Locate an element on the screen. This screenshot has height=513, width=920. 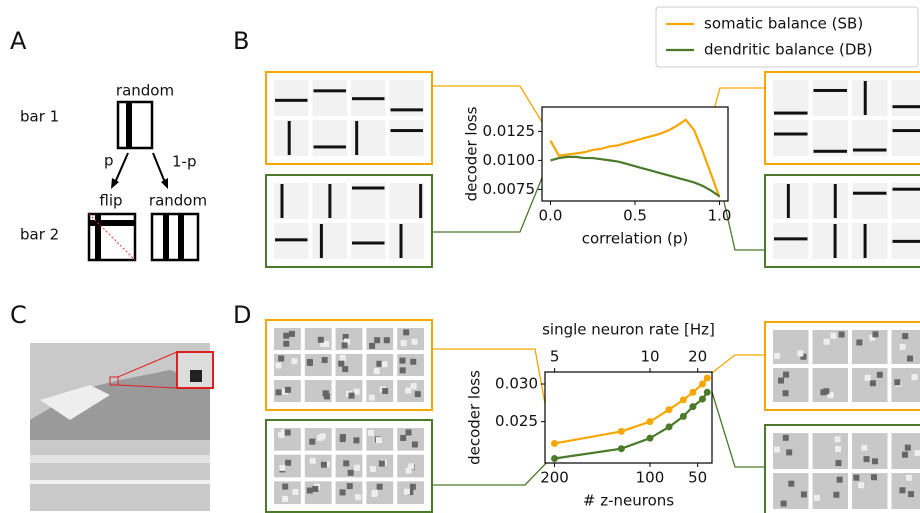
legend-label: somatic balance (SB) is located at coordinates (783, 24).